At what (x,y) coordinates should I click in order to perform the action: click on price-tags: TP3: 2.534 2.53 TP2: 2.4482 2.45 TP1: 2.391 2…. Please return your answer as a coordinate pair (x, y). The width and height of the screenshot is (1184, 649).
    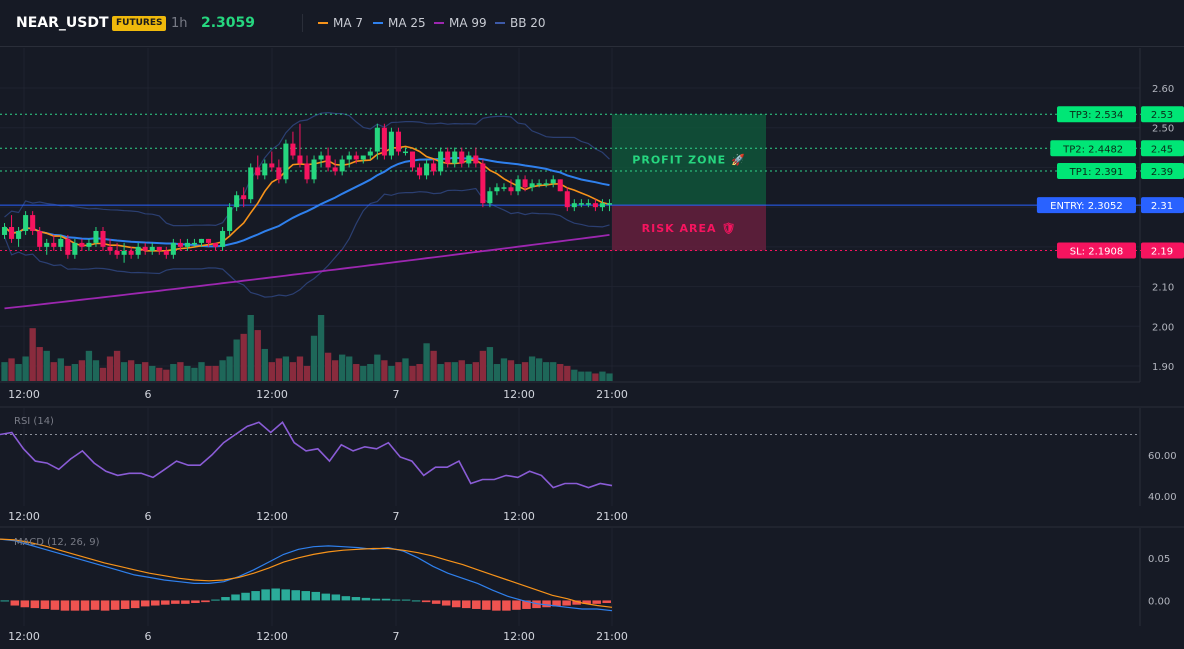
    Looking at the image, I should click on (1110, 182).